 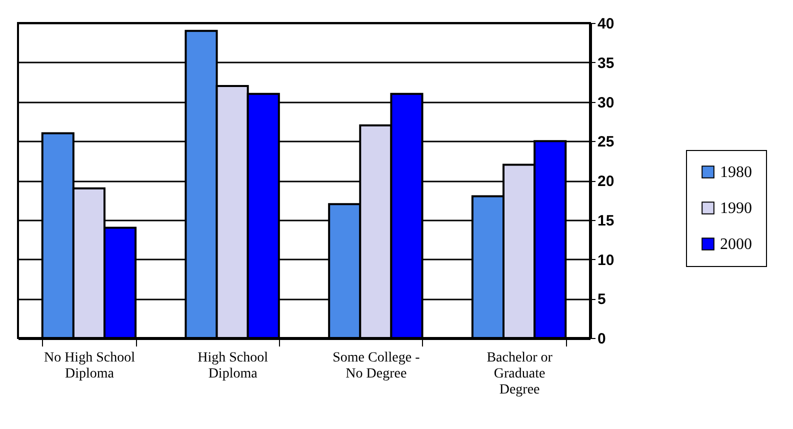 What do you see at coordinates (602, 339) in the screenshot?
I see `y-tick-label: 0` at bounding box center [602, 339].